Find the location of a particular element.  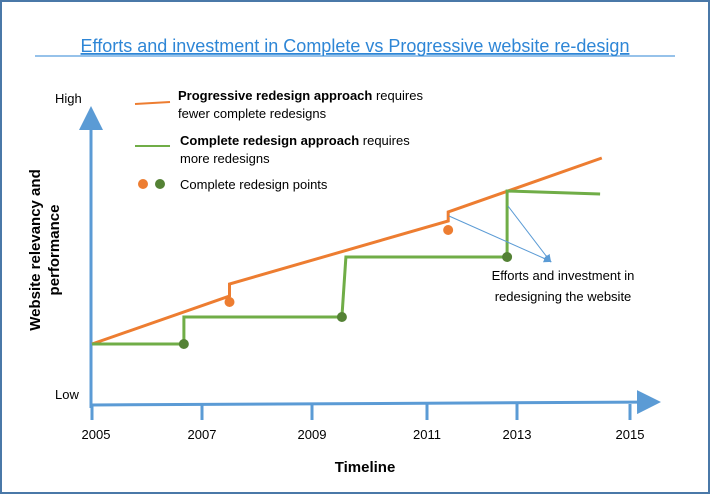

legend-progressive-swatch is located at coordinates (152, 103).